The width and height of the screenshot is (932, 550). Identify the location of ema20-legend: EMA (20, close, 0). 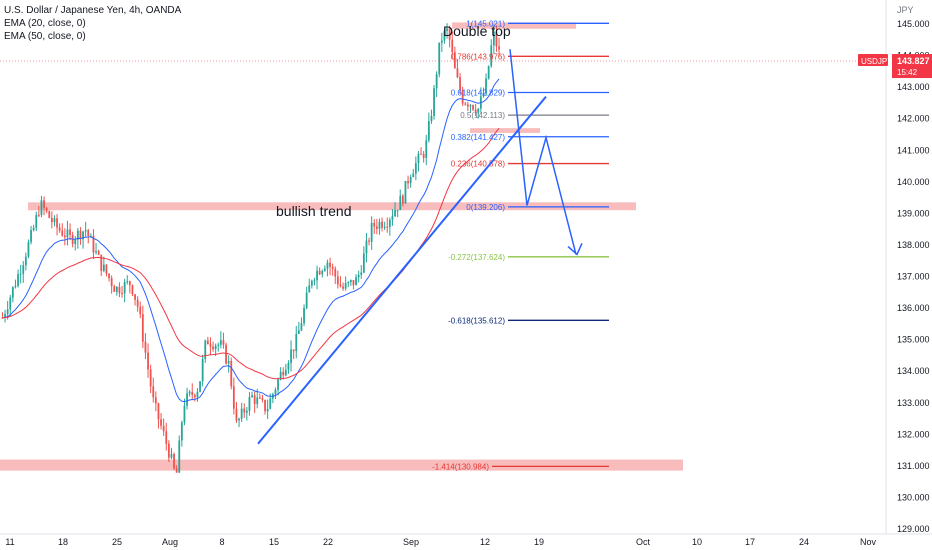
(45, 23).